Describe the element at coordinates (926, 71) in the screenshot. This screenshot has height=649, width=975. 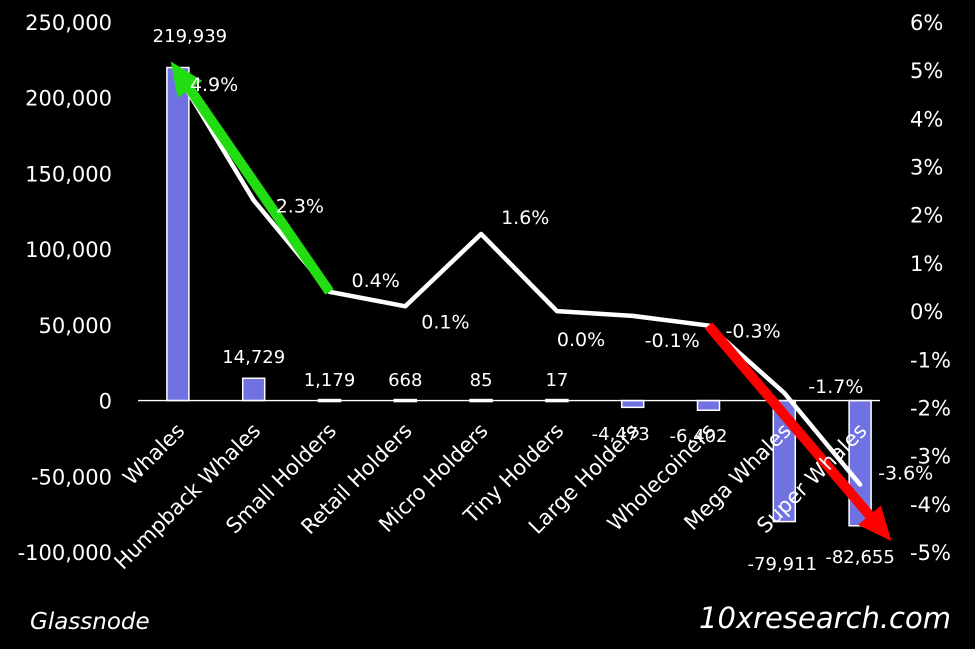
I see `right-axis-tick-label: 5%` at that location.